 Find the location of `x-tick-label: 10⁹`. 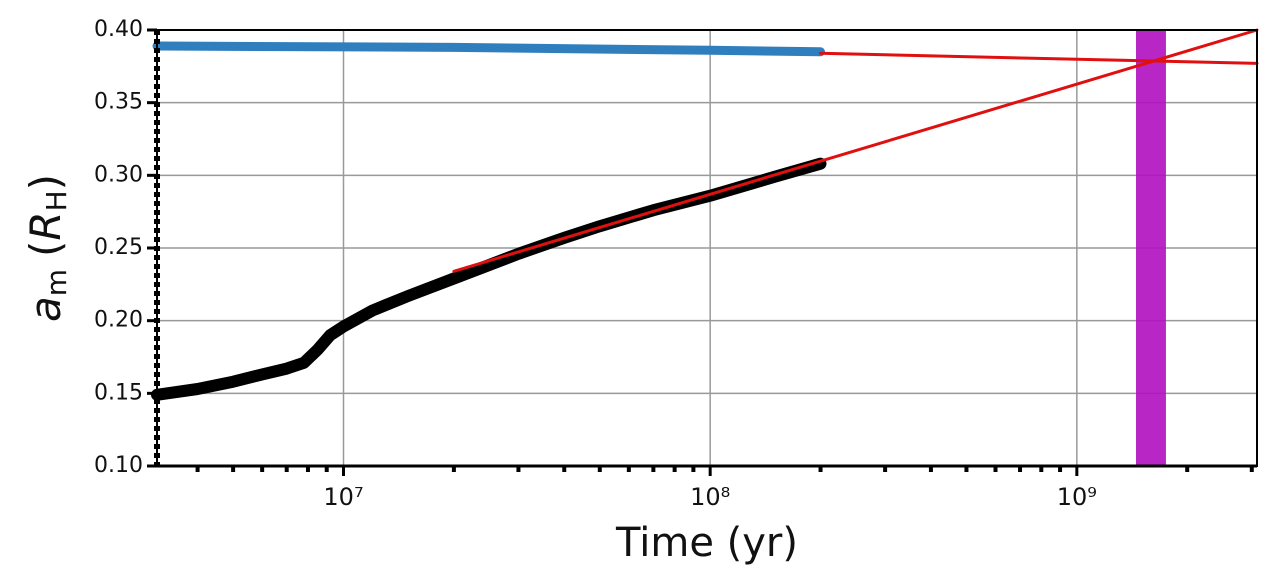

x-tick-label: 10⁹ is located at coordinates (1077, 497).